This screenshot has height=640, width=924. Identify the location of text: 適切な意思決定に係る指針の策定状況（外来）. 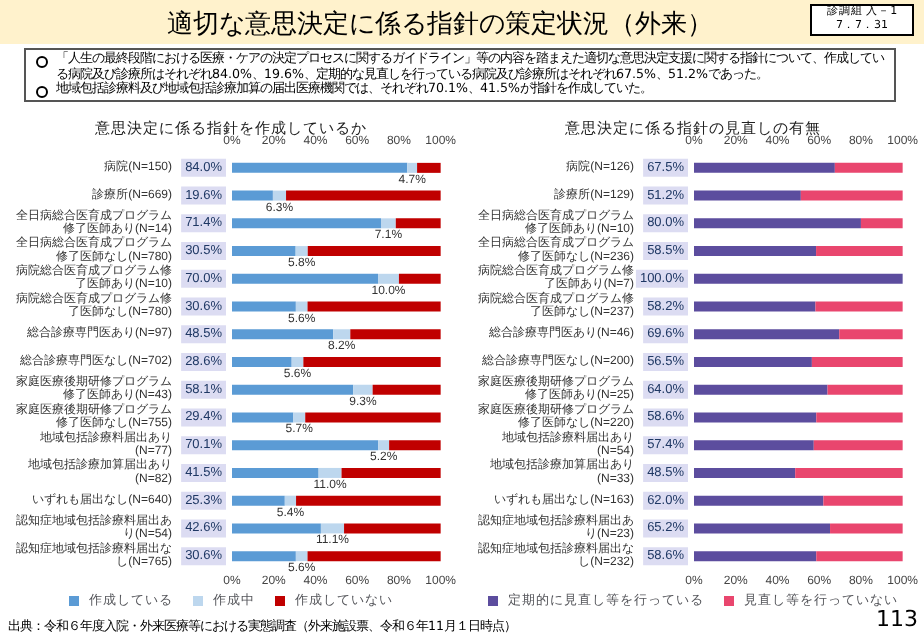
(440, 25).